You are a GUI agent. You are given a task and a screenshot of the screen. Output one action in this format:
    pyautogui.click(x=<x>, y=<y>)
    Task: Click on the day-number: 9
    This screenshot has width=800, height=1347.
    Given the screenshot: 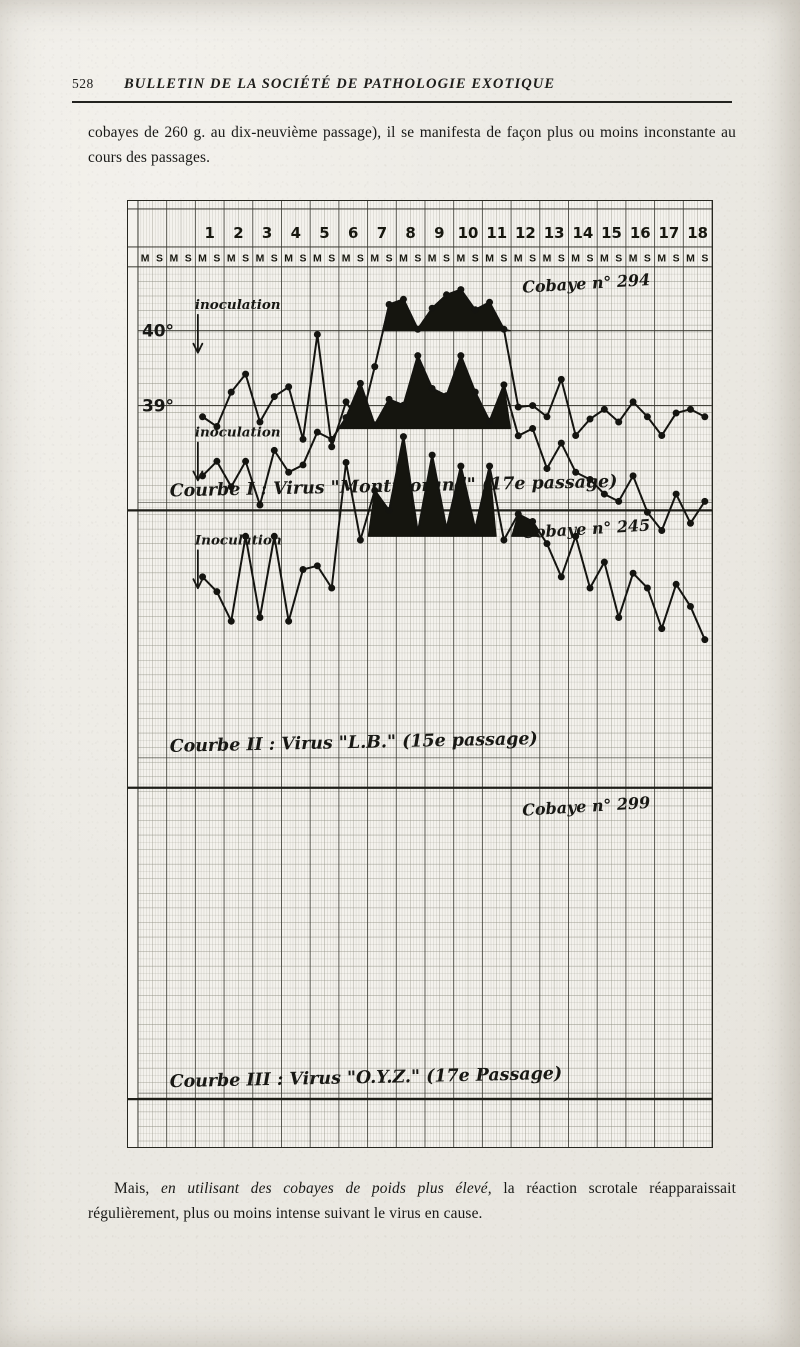 What is the action you would take?
    pyautogui.click(x=439, y=233)
    